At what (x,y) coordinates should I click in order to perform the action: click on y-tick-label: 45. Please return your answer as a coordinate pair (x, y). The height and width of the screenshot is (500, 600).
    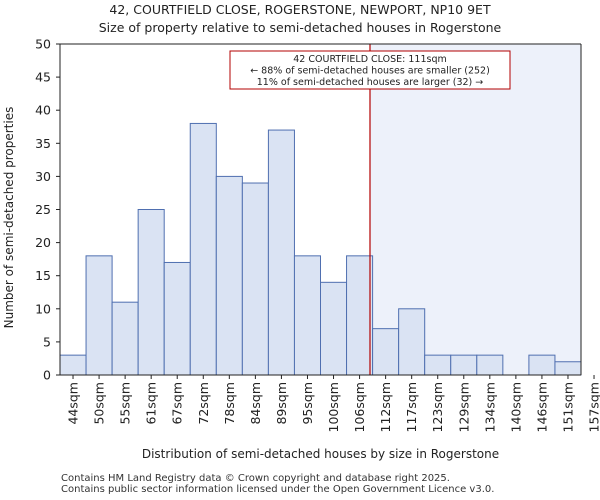
    Looking at the image, I should click on (43, 77).